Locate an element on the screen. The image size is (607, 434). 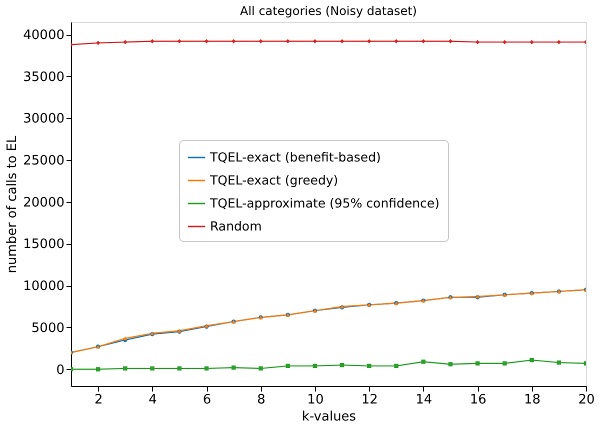
y-tick-label: 35000 is located at coordinates (43, 77).